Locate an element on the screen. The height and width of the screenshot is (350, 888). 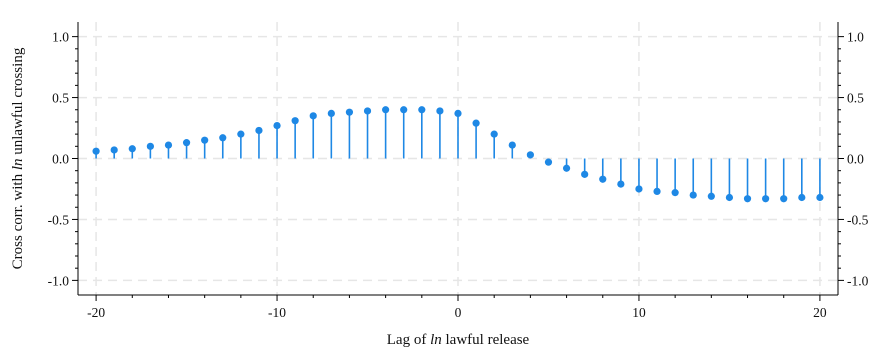
y-tick-label-left: 0.5 is located at coordinates (60, 98).